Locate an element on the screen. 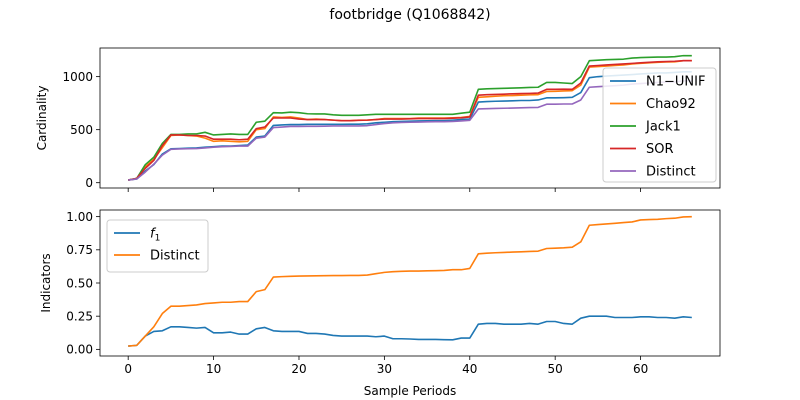  legend-label: N1−UNIF is located at coordinates (675, 82).